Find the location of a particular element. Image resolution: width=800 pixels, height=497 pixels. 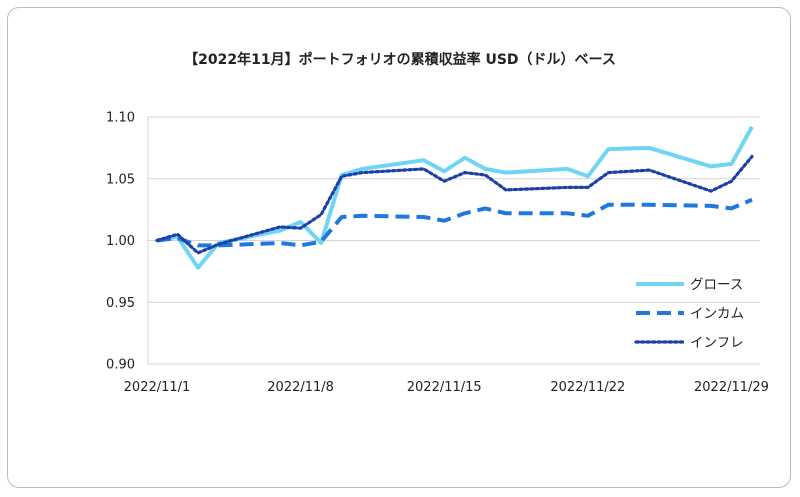

legend-label: インカム is located at coordinates (717, 314).